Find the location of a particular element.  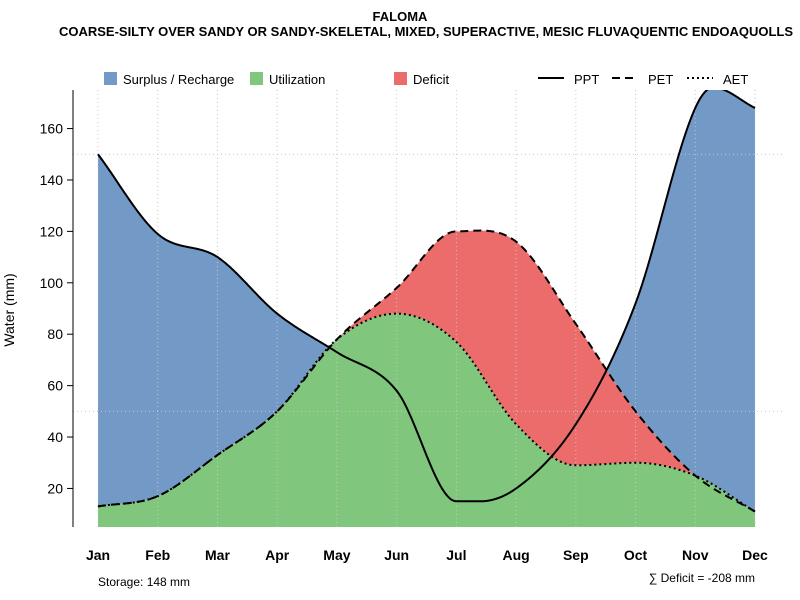

y-tick-label: 100 is located at coordinates (52, 283).